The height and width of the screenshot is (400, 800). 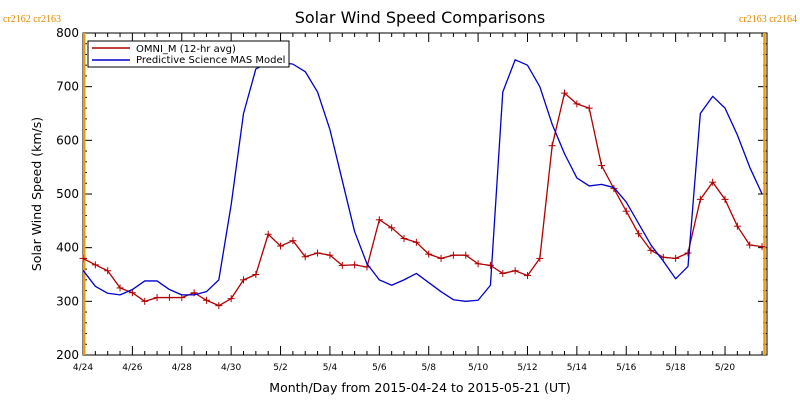 What do you see at coordinates (428, 368) in the screenshot?
I see `x-tick-label: 5/8` at bounding box center [428, 368].